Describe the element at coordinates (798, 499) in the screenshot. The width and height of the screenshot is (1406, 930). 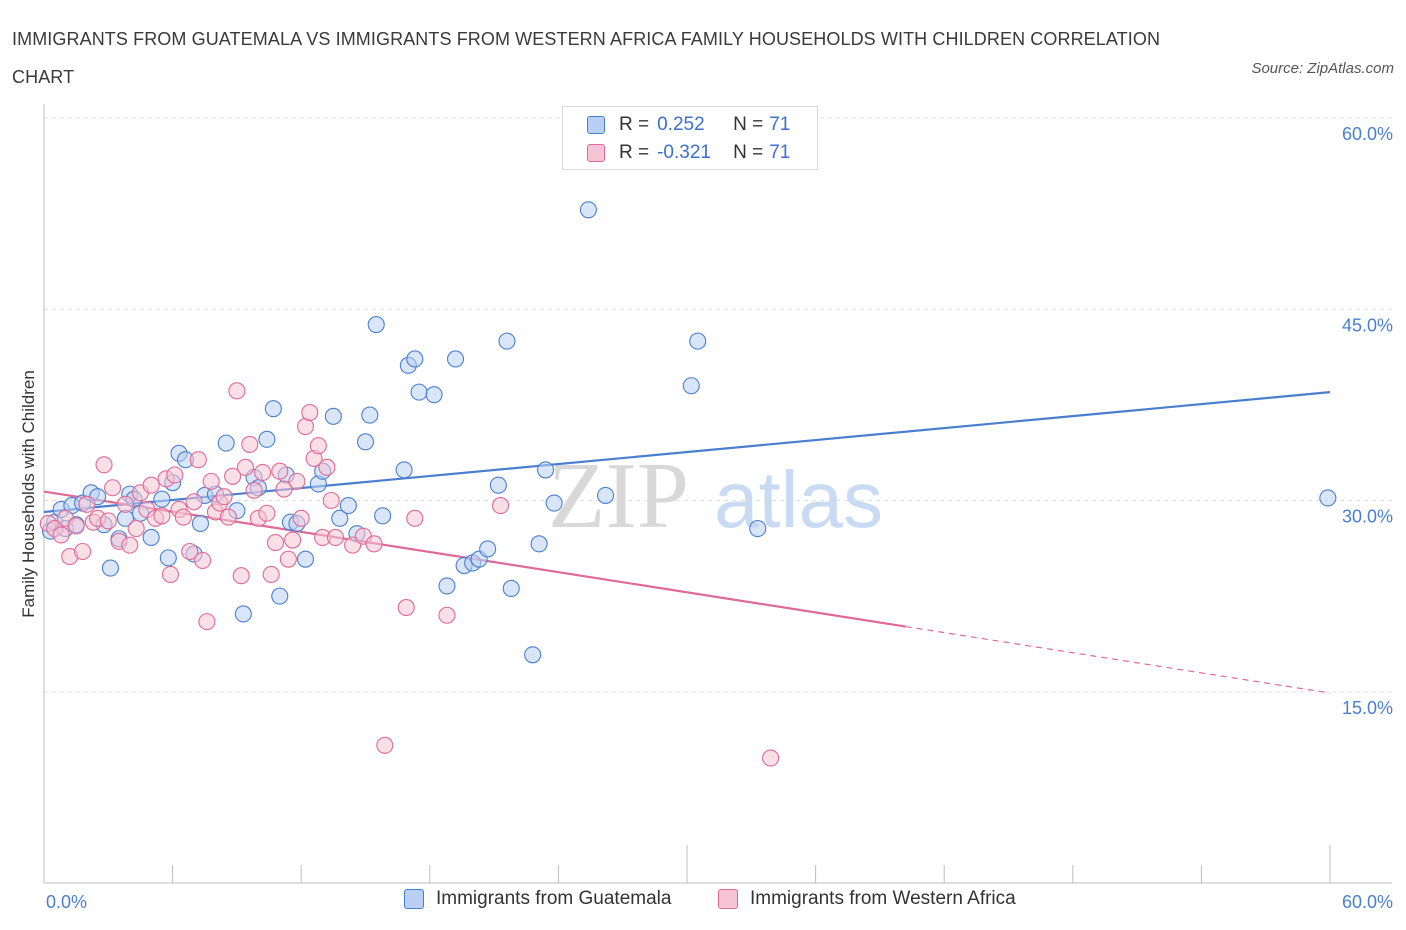
I see `watermark-atlas: atlas` at that location.